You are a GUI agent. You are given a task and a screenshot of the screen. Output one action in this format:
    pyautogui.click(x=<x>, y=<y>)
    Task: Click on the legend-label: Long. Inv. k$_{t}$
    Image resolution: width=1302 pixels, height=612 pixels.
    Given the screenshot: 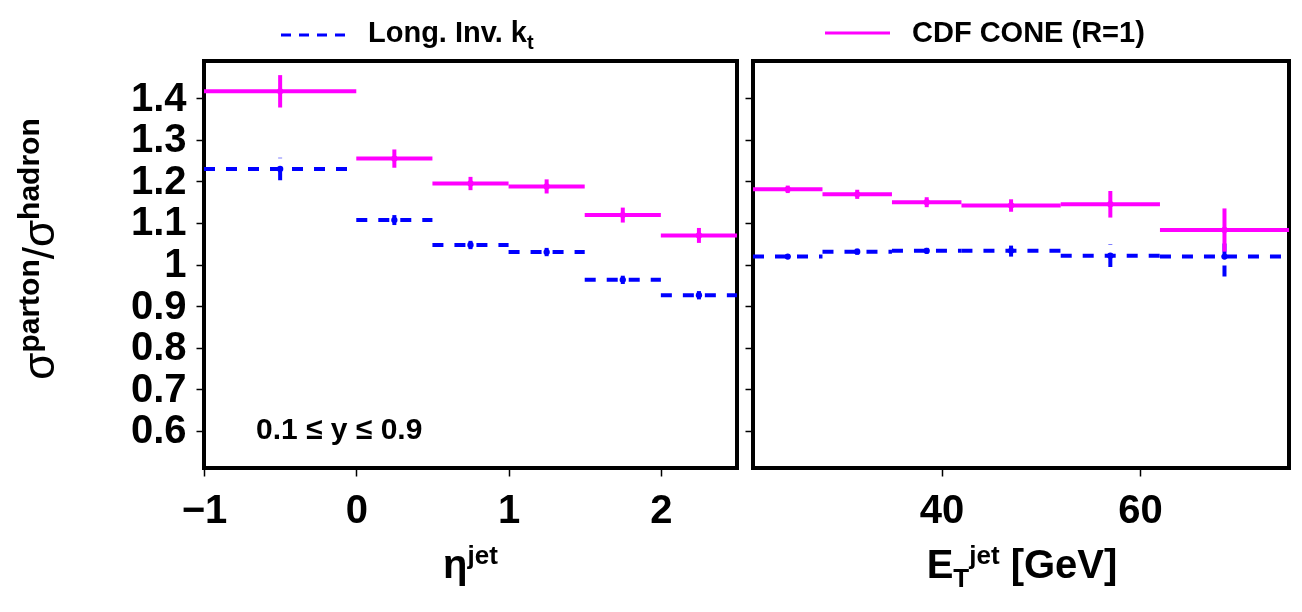 What is the action you would take?
    pyautogui.click(x=451, y=35)
    